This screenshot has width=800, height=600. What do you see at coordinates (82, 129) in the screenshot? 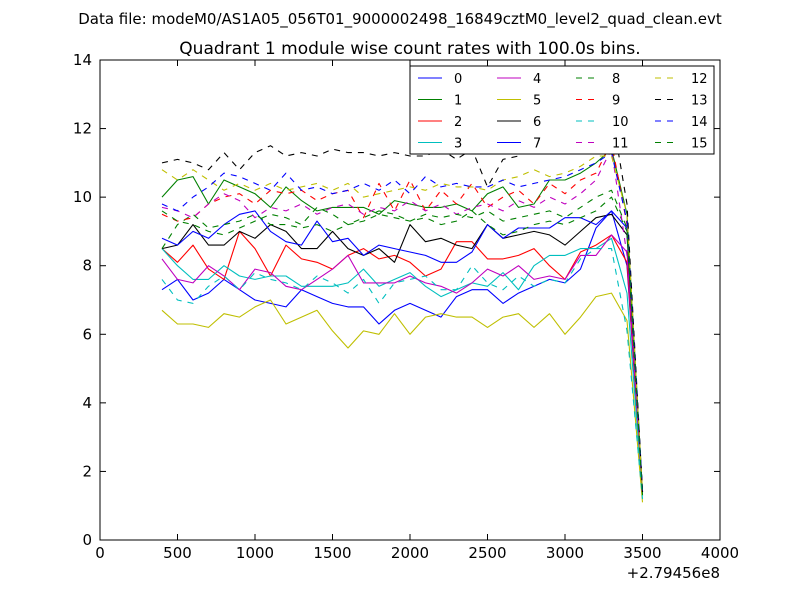
I see `y-tick-label: 12` at bounding box center [82, 129].